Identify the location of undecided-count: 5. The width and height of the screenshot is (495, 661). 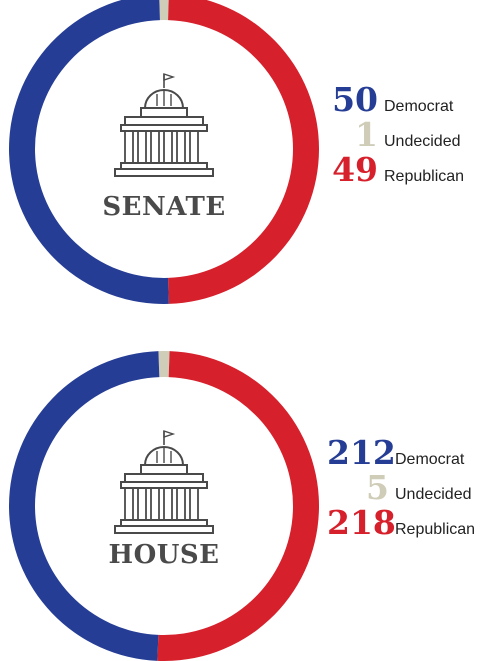
(377, 487).